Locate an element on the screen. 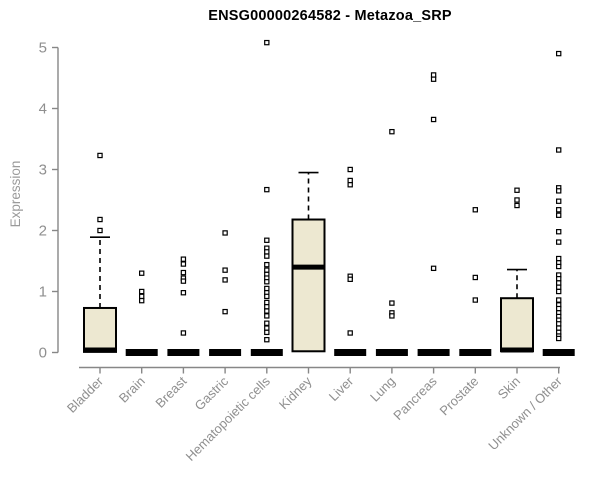 The height and width of the screenshot is (500, 600). x-category-label-skin: Skin is located at coordinates (509, 388).